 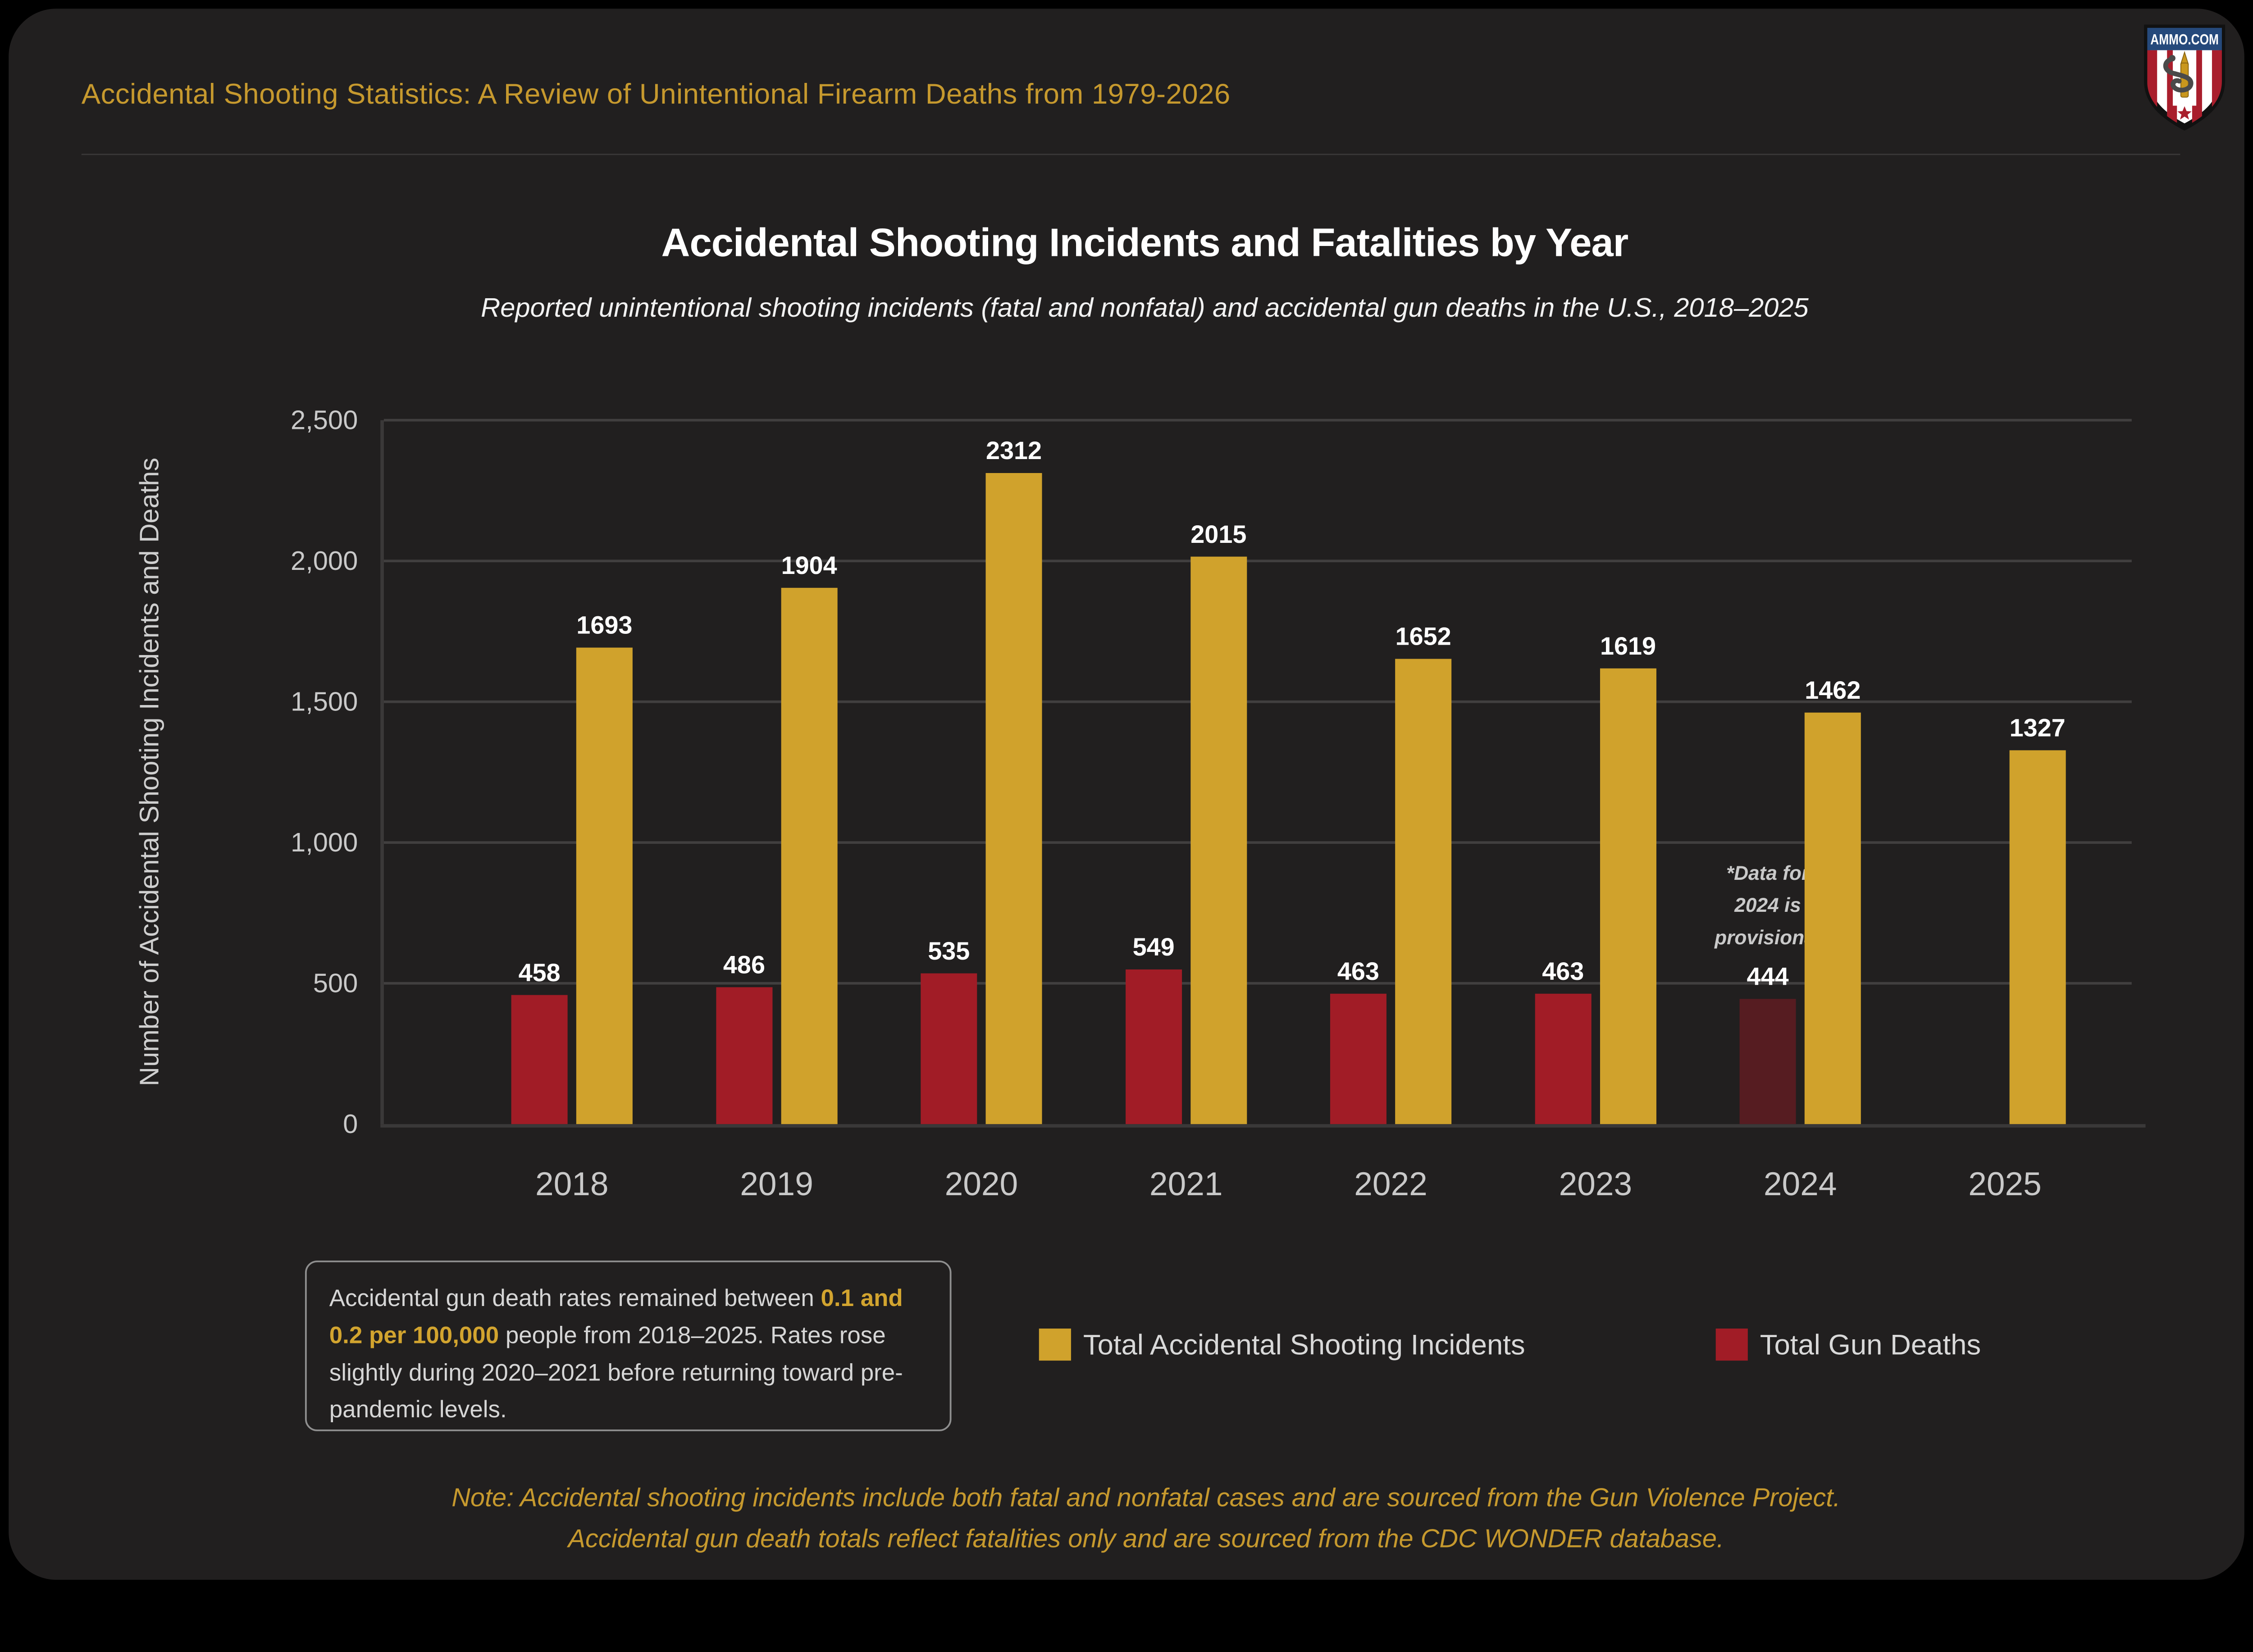 I want to click on logo-text: AMMO.COM, so click(x=2184, y=39).